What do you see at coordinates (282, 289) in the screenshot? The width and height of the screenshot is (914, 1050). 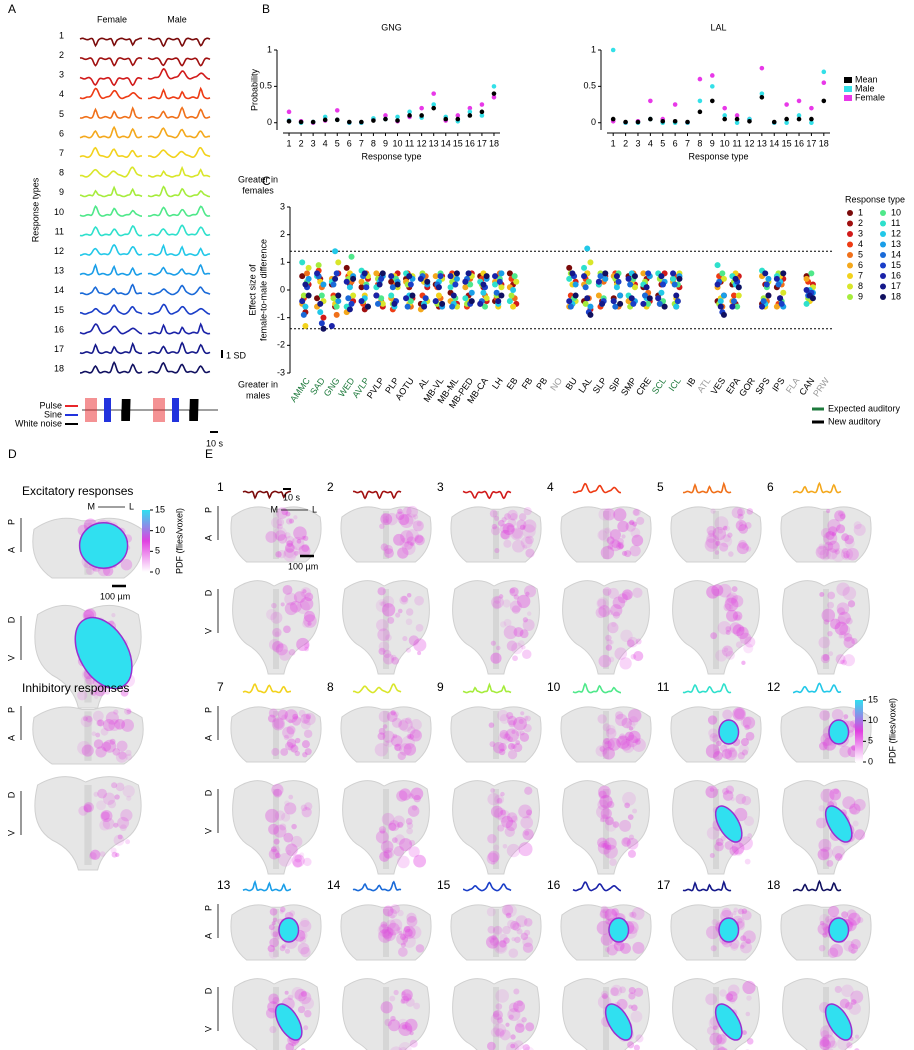 I see `y-tick-label: 0` at bounding box center [282, 289].